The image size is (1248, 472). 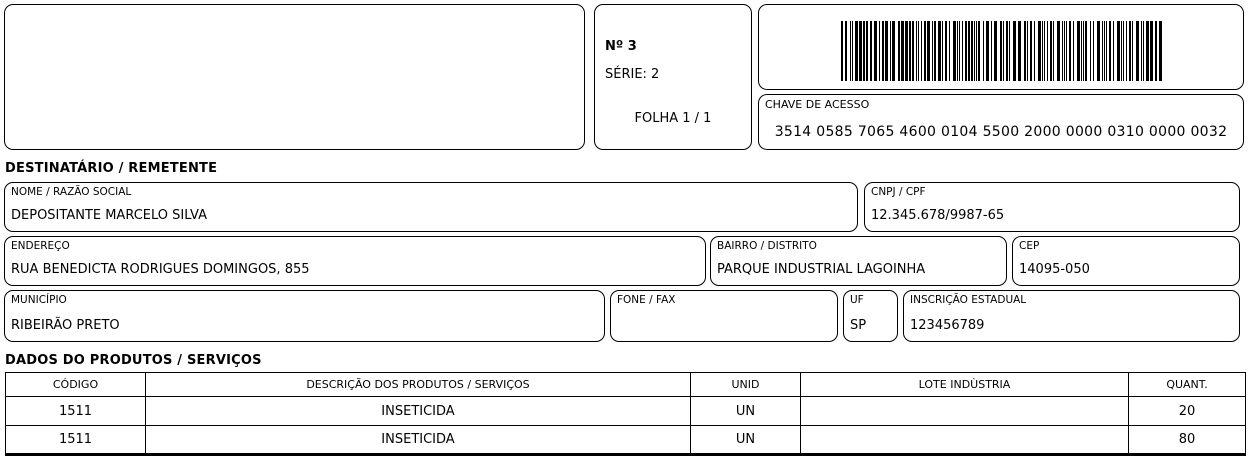 What do you see at coordinates (817, 104) in the screenshot?
I see `access-key-label: CHAVE DE ACESSO` at bounding box center [817, 104].